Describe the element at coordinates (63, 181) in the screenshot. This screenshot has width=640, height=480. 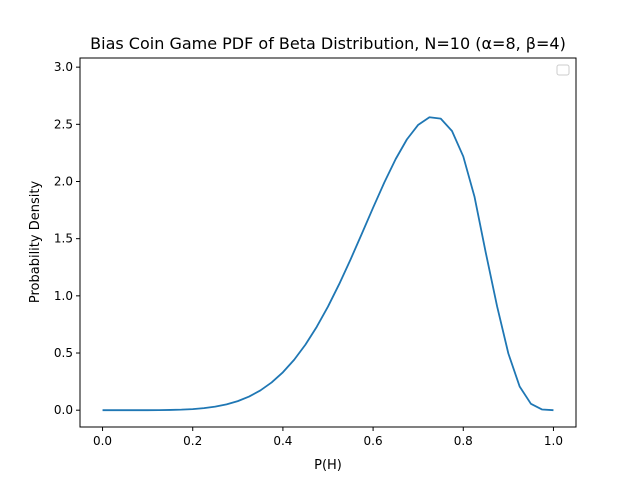
I see `y-tick-label: 2.0` at that location.